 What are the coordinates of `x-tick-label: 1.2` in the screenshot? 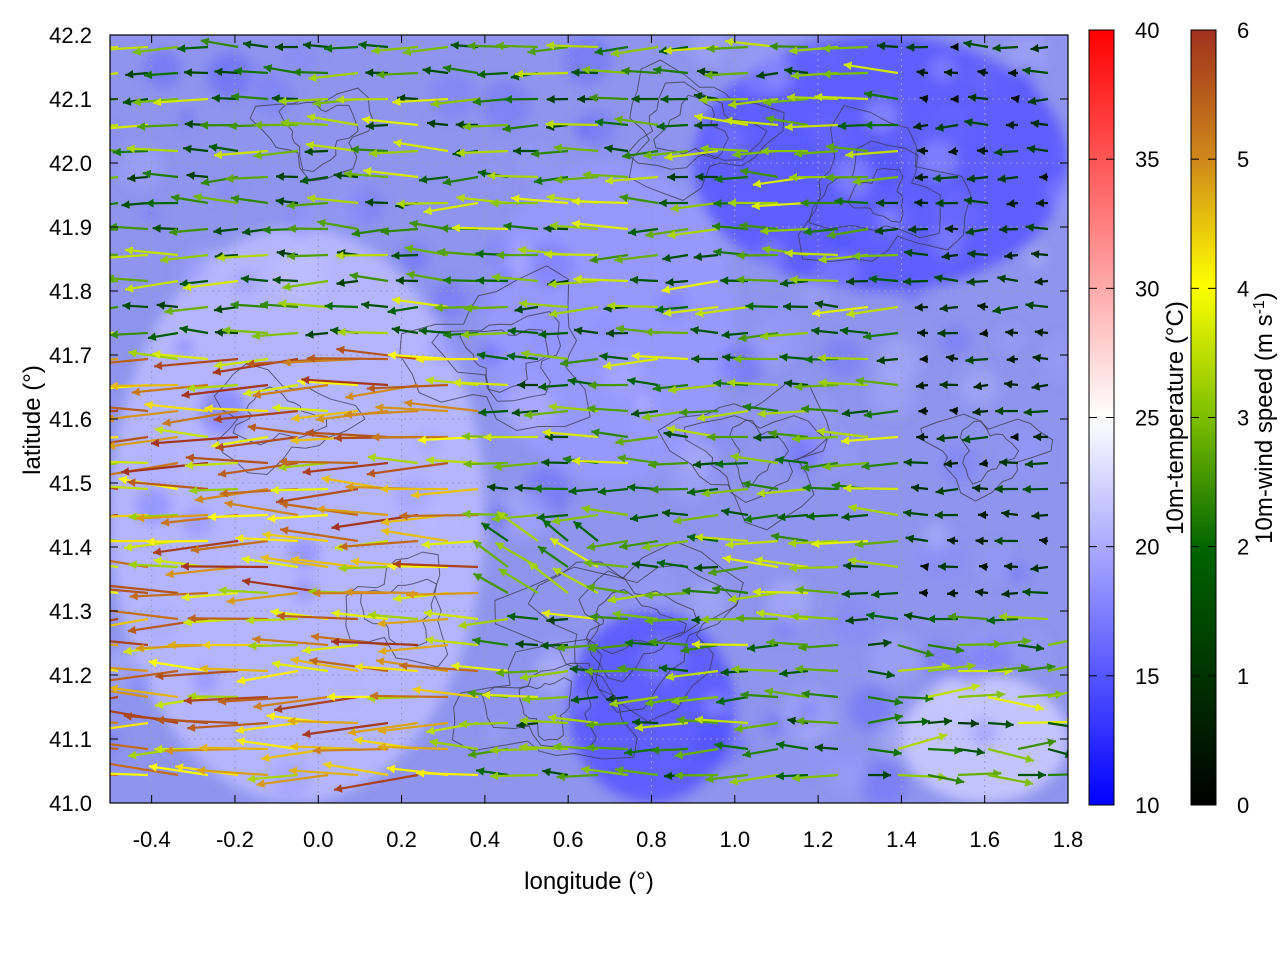 It's located at (818, 839).